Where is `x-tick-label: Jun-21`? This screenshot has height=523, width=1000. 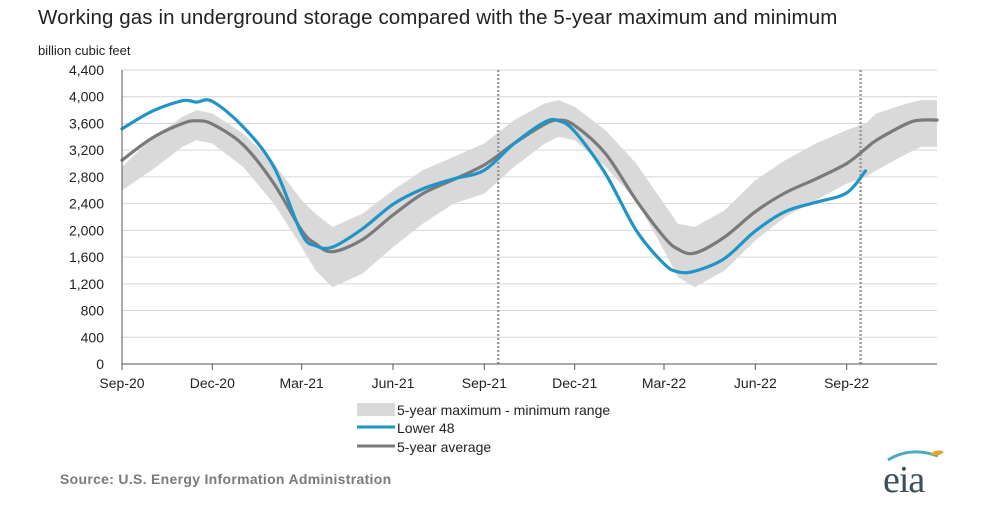 x-tick-label: Jun-21 is located at coordinates (393, 383).